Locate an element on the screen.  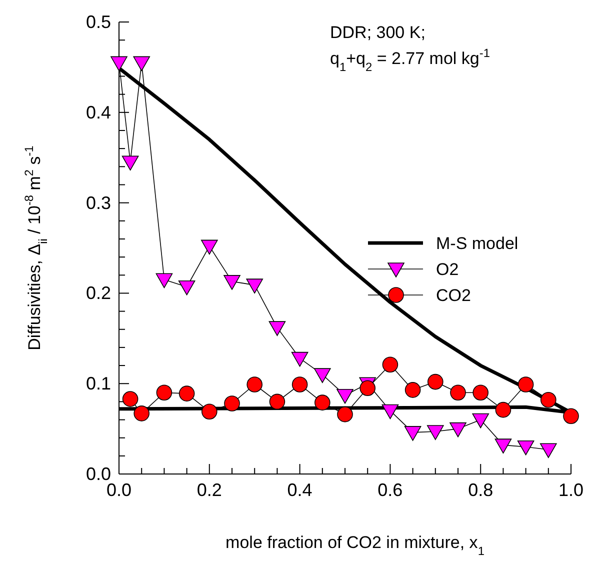
legend-label: CO2 is located at coordinates (453, 295).